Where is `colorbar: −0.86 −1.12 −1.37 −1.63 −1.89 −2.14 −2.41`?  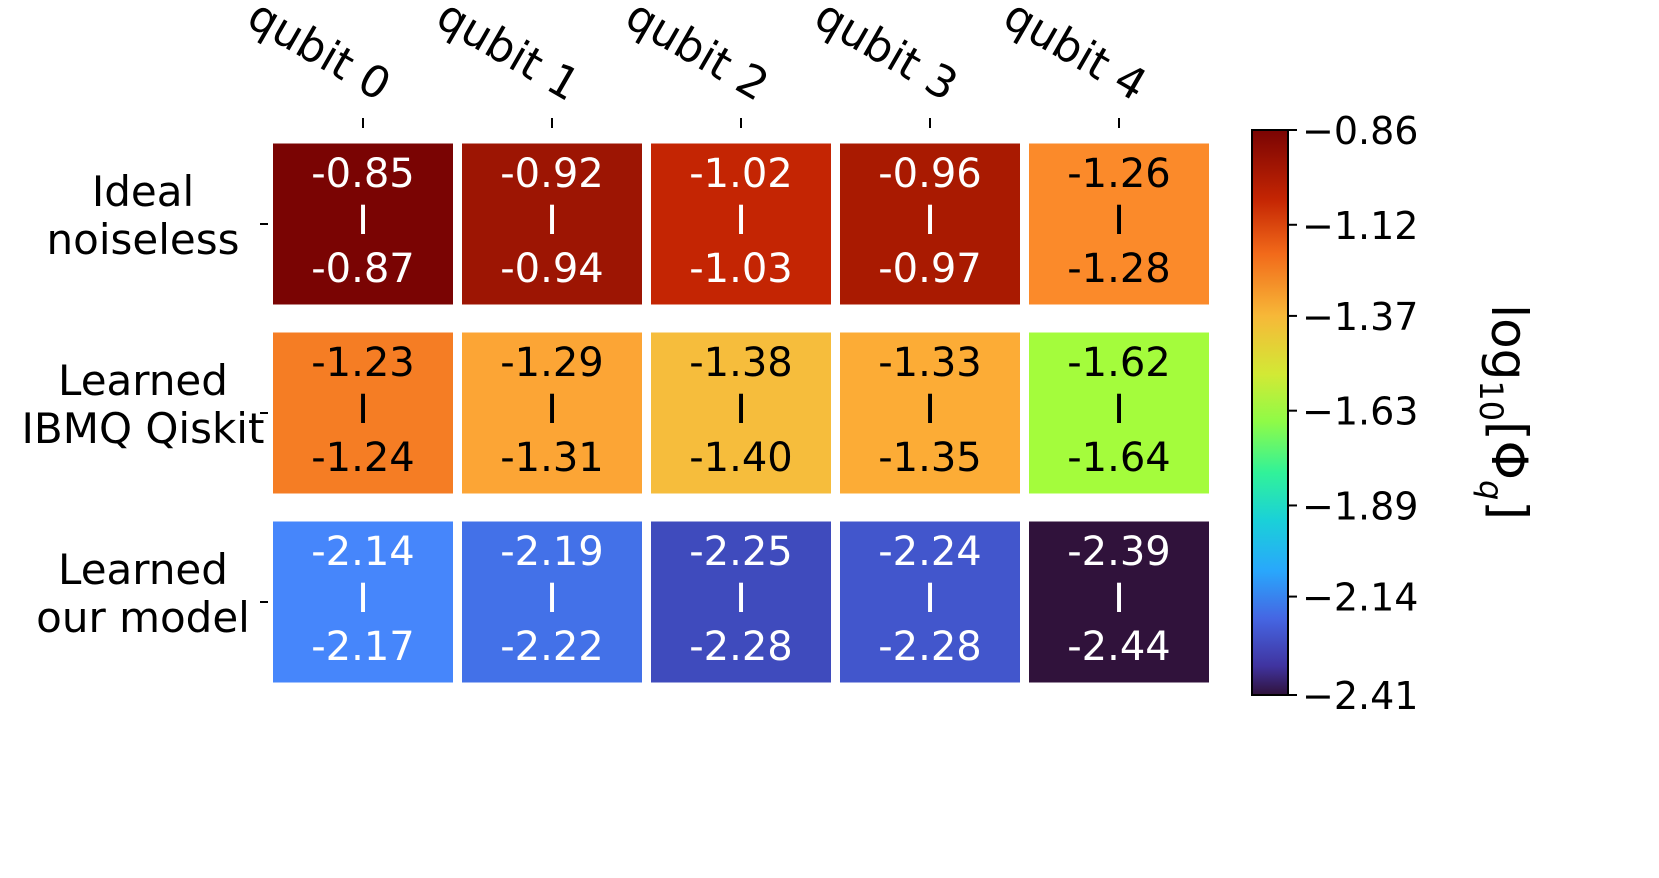 colorbar: −0.86 −1.12 −1.37 −1.63 −1.89 −2.14 −2.41 is located at coordinates (1334, 413).